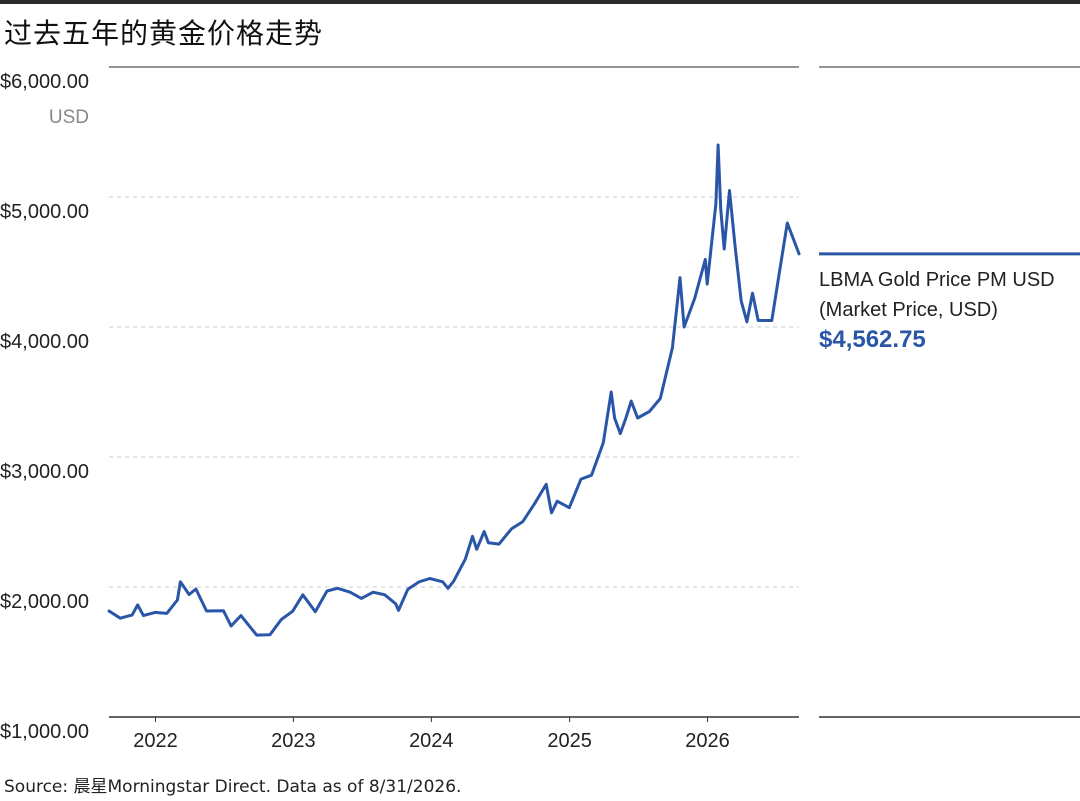 The height and width of the screenshot is (801, 1080). What do you see at coordinates (44, 602) in the screenshot?
I see `y-tick-label: $2,000.00` at bounding box center [44, 602].